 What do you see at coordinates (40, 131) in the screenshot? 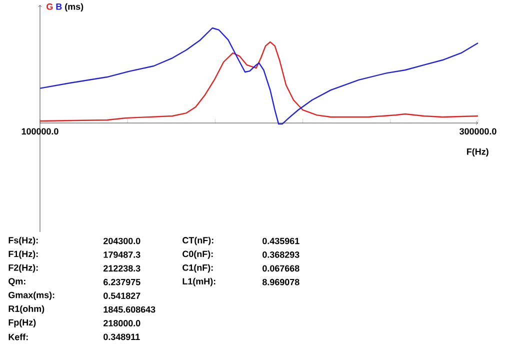
I see `x-tick-label: 100000.0` at bounding box center [40, 131].